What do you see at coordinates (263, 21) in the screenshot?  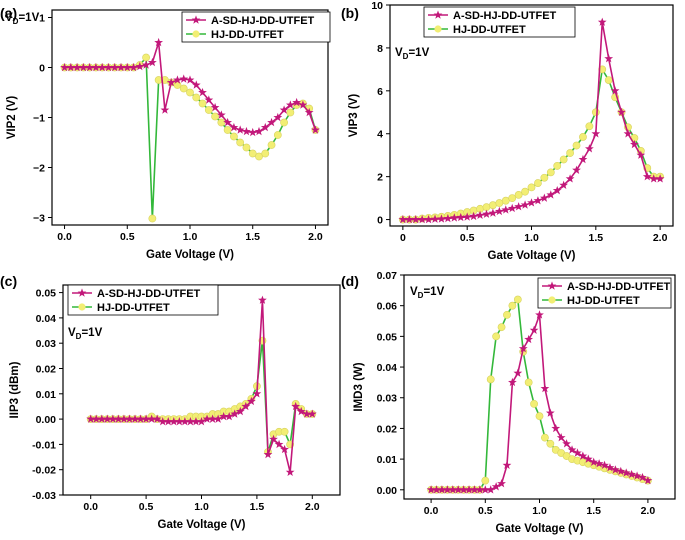 I see `legend-label: A-SD-HJ-DD-UTFET` at bounding box center [263, 21].